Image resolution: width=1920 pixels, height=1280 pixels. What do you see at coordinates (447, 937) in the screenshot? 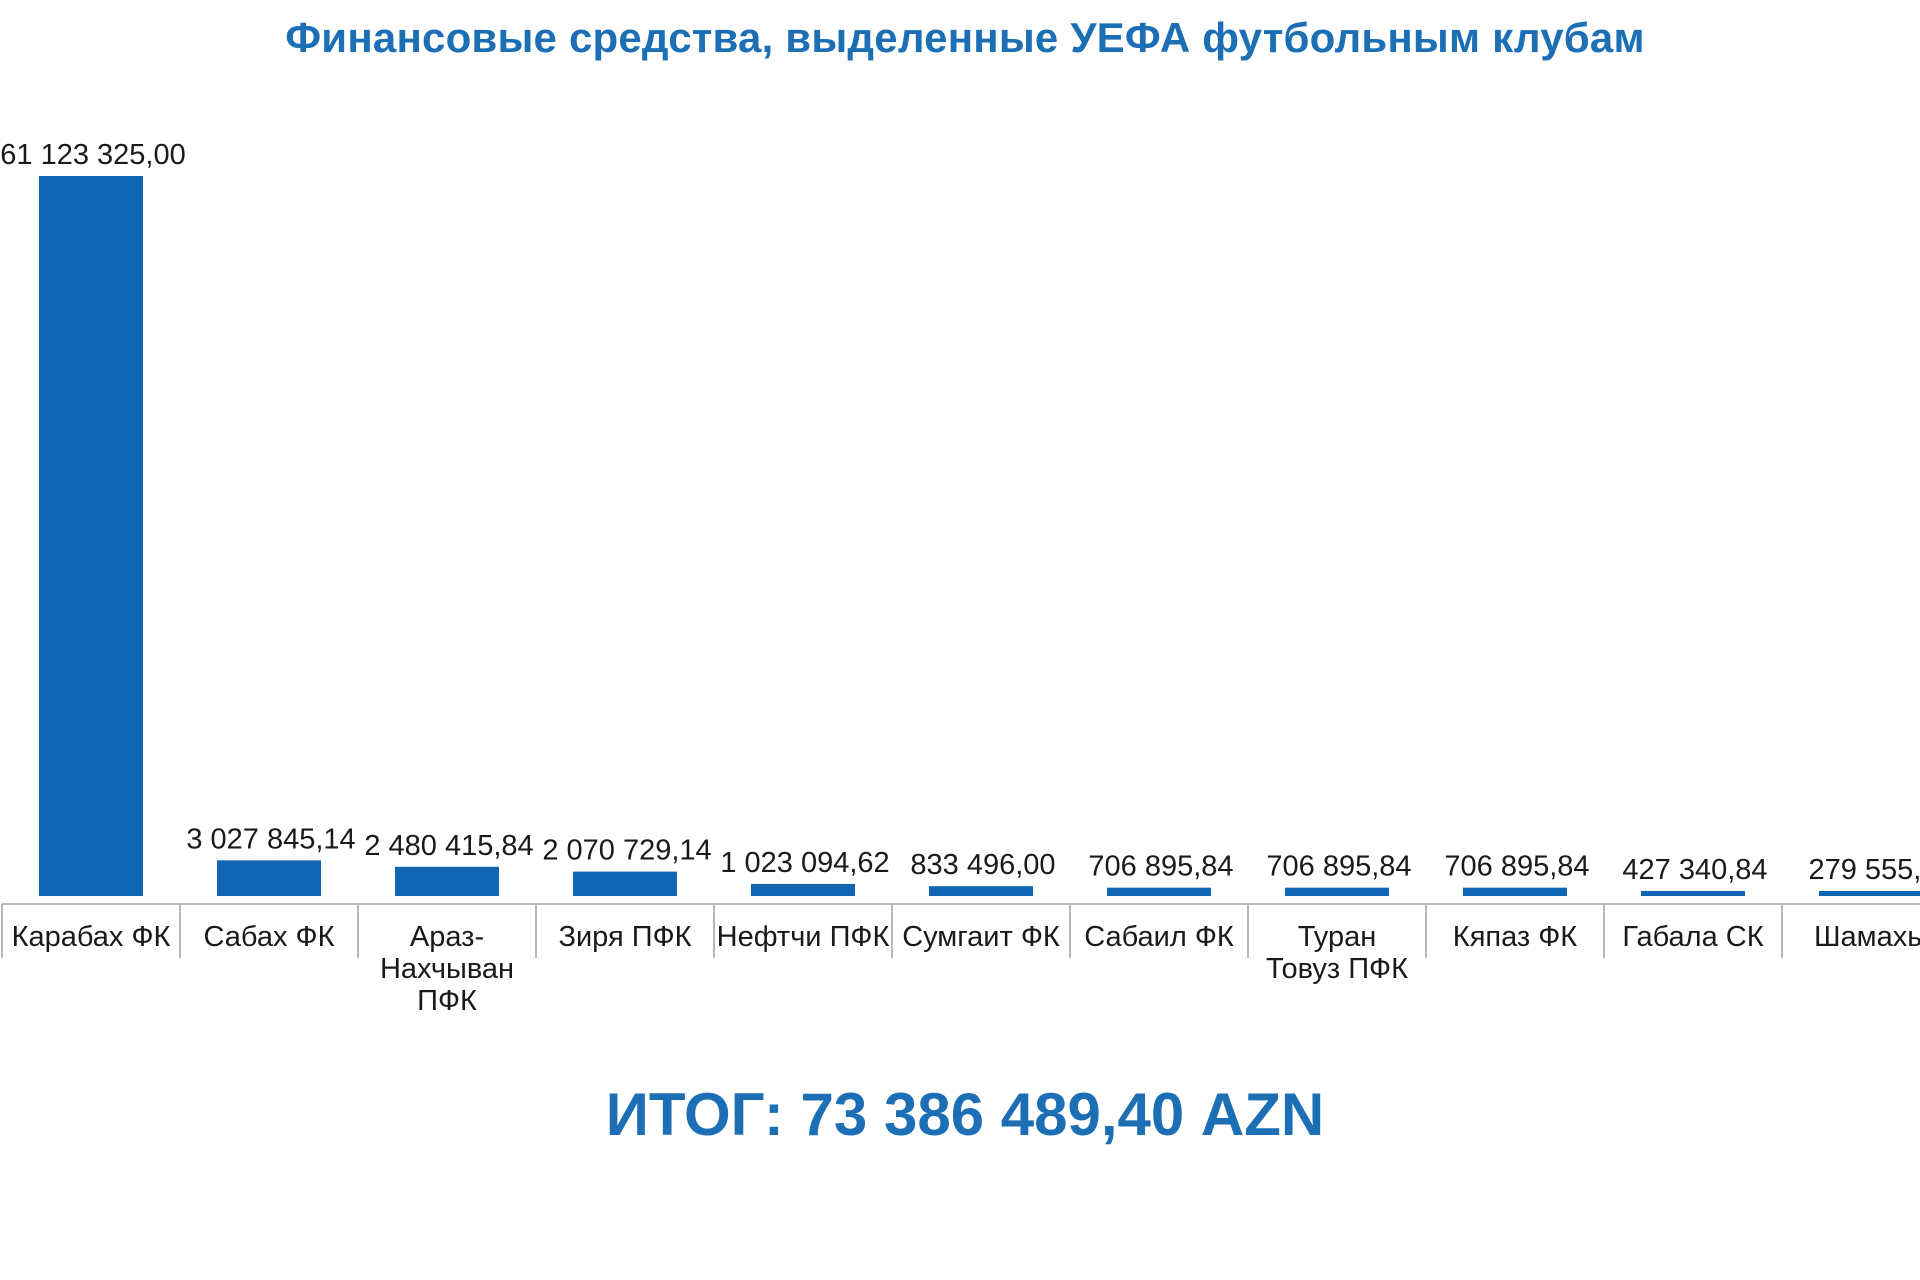
I see `category-label: Араз-` at bounding box center [447, 937].